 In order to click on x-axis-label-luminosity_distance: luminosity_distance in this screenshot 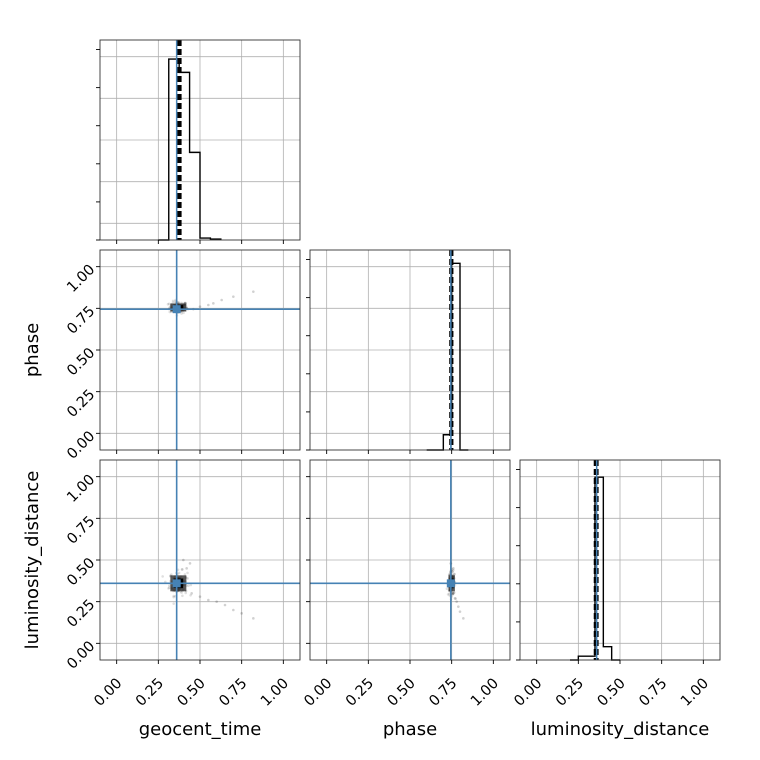, I will do `click(620, 729)`.